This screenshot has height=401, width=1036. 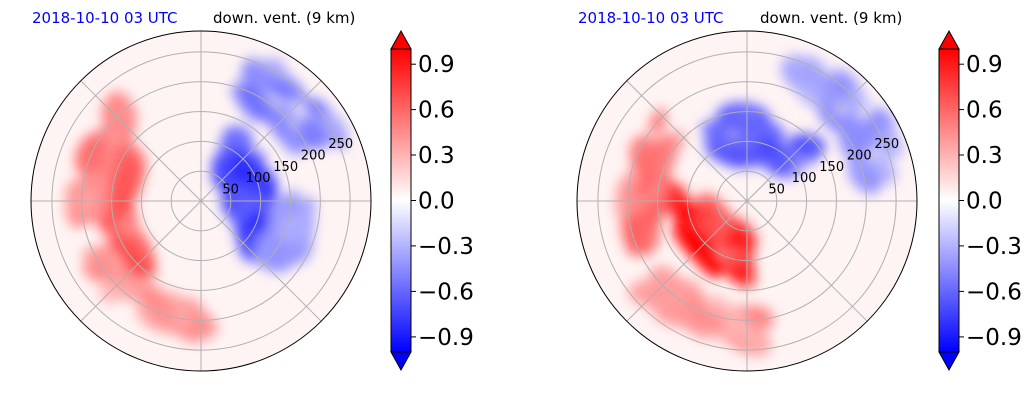 I want to click on panel-right-colorbar: 0.9 0.6 0.3 0.0 −0.3 −0.6 −0.9, so click(x=980, y=200).